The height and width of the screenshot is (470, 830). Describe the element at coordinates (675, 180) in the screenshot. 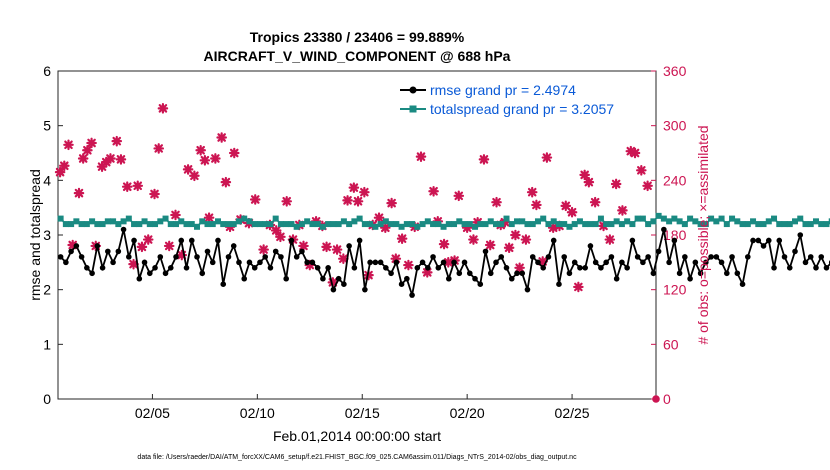

I see `y-right-tick-label: 240` at that location.